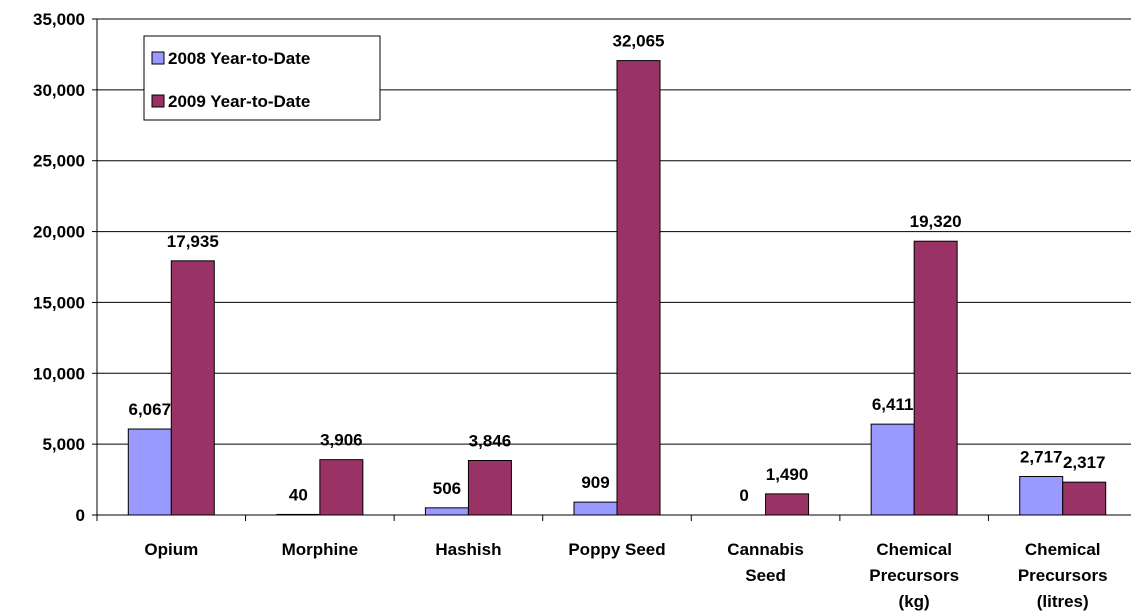 The image size is (1131, 613). I want to click on data-label: 2,717, so click(1041, 456).